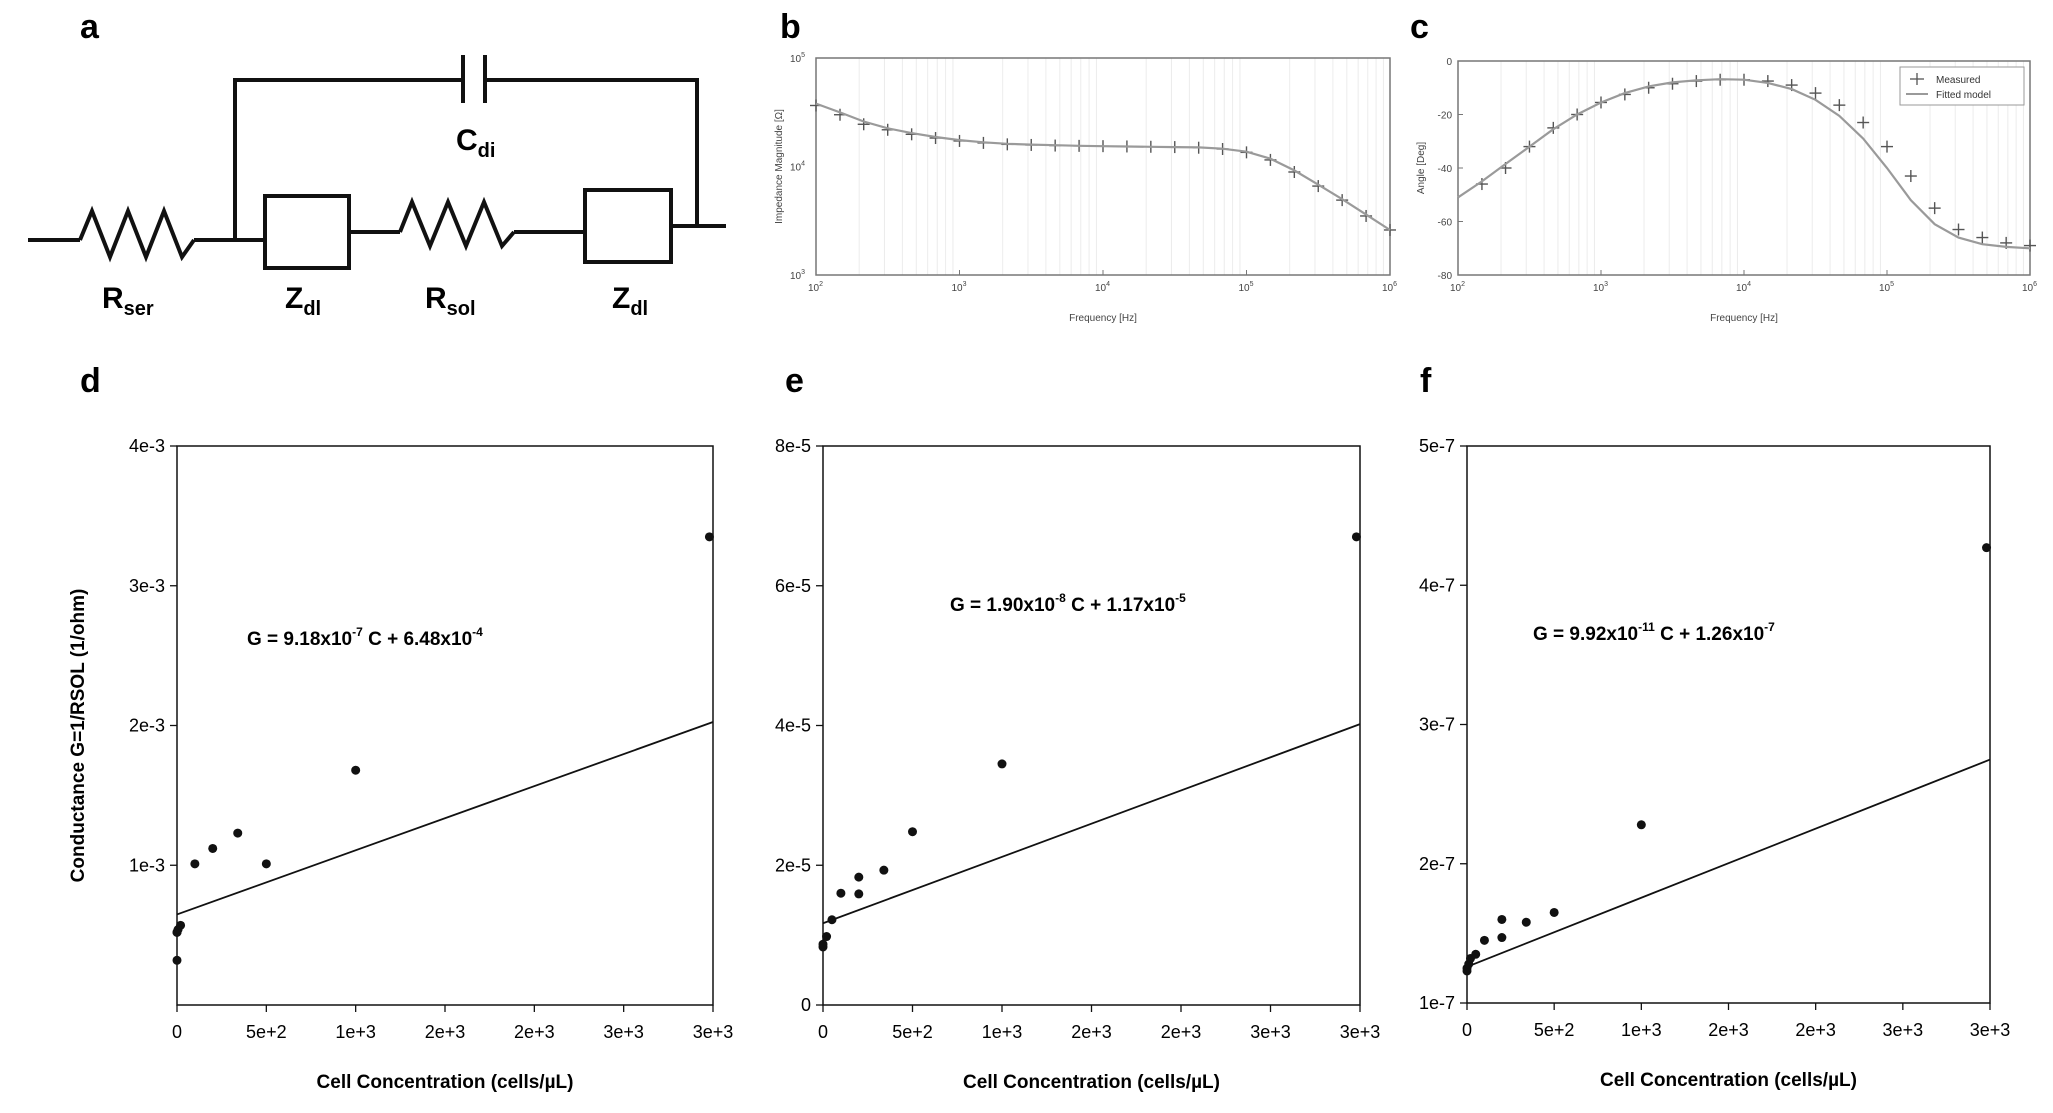 Image resolution: width=2053 pixels, height=1113 pixels. Describe the element at coordinates (2035, 284) in the screenshot. I see `panel-c-x-tick-label-exp: 6` at that location.